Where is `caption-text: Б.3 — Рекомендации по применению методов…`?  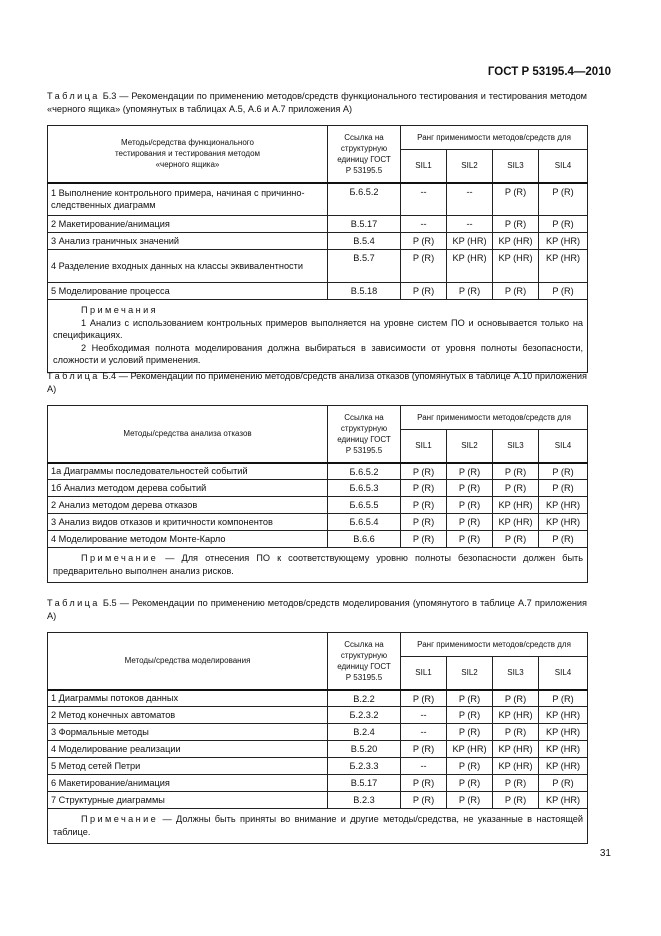 caption-text: Б.3 — Рекомендации по применению методов… is located at coordinates (317, 102).